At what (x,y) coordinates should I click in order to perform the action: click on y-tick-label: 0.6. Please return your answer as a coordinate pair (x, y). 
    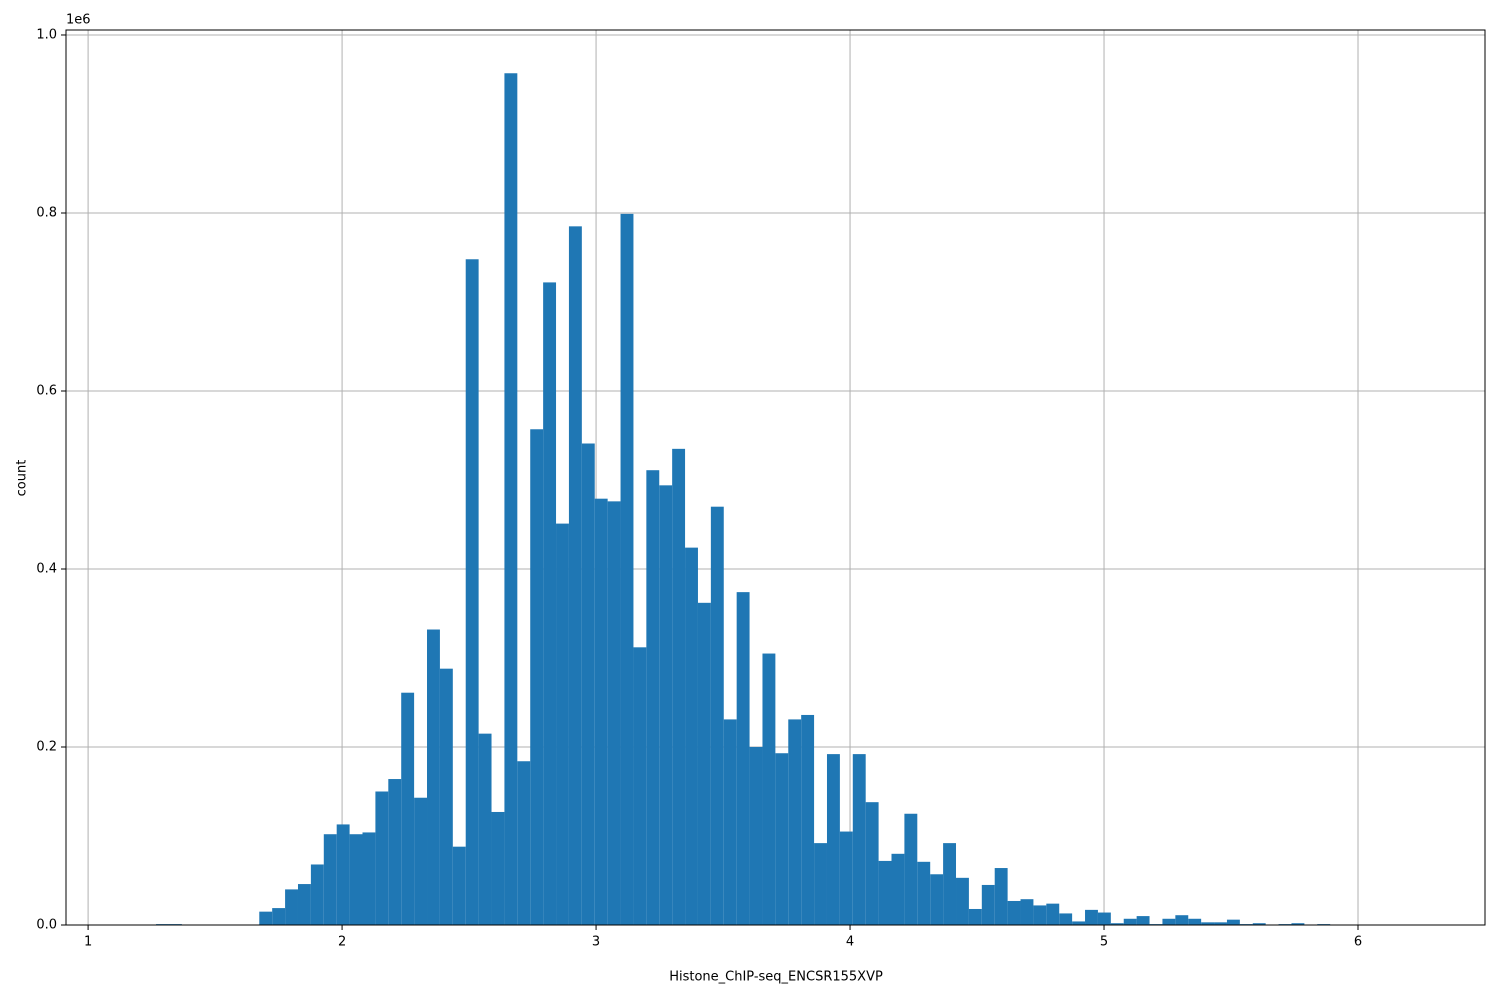
    Looking at the image, I should click on (46, 390).